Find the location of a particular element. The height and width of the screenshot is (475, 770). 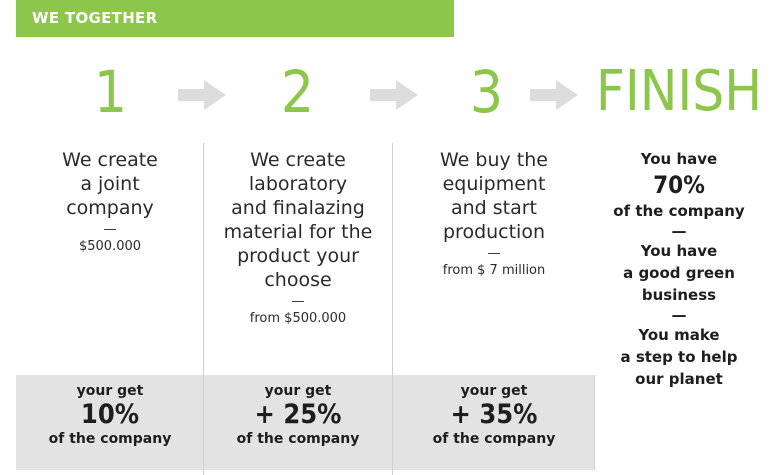

step-1-percent: 10% is located at coordinates (110, 414).